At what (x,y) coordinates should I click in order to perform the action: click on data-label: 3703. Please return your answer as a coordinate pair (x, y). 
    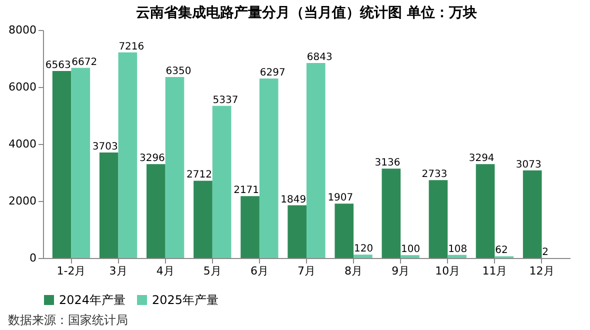
    Looking at the image, I should click on (105, 146).